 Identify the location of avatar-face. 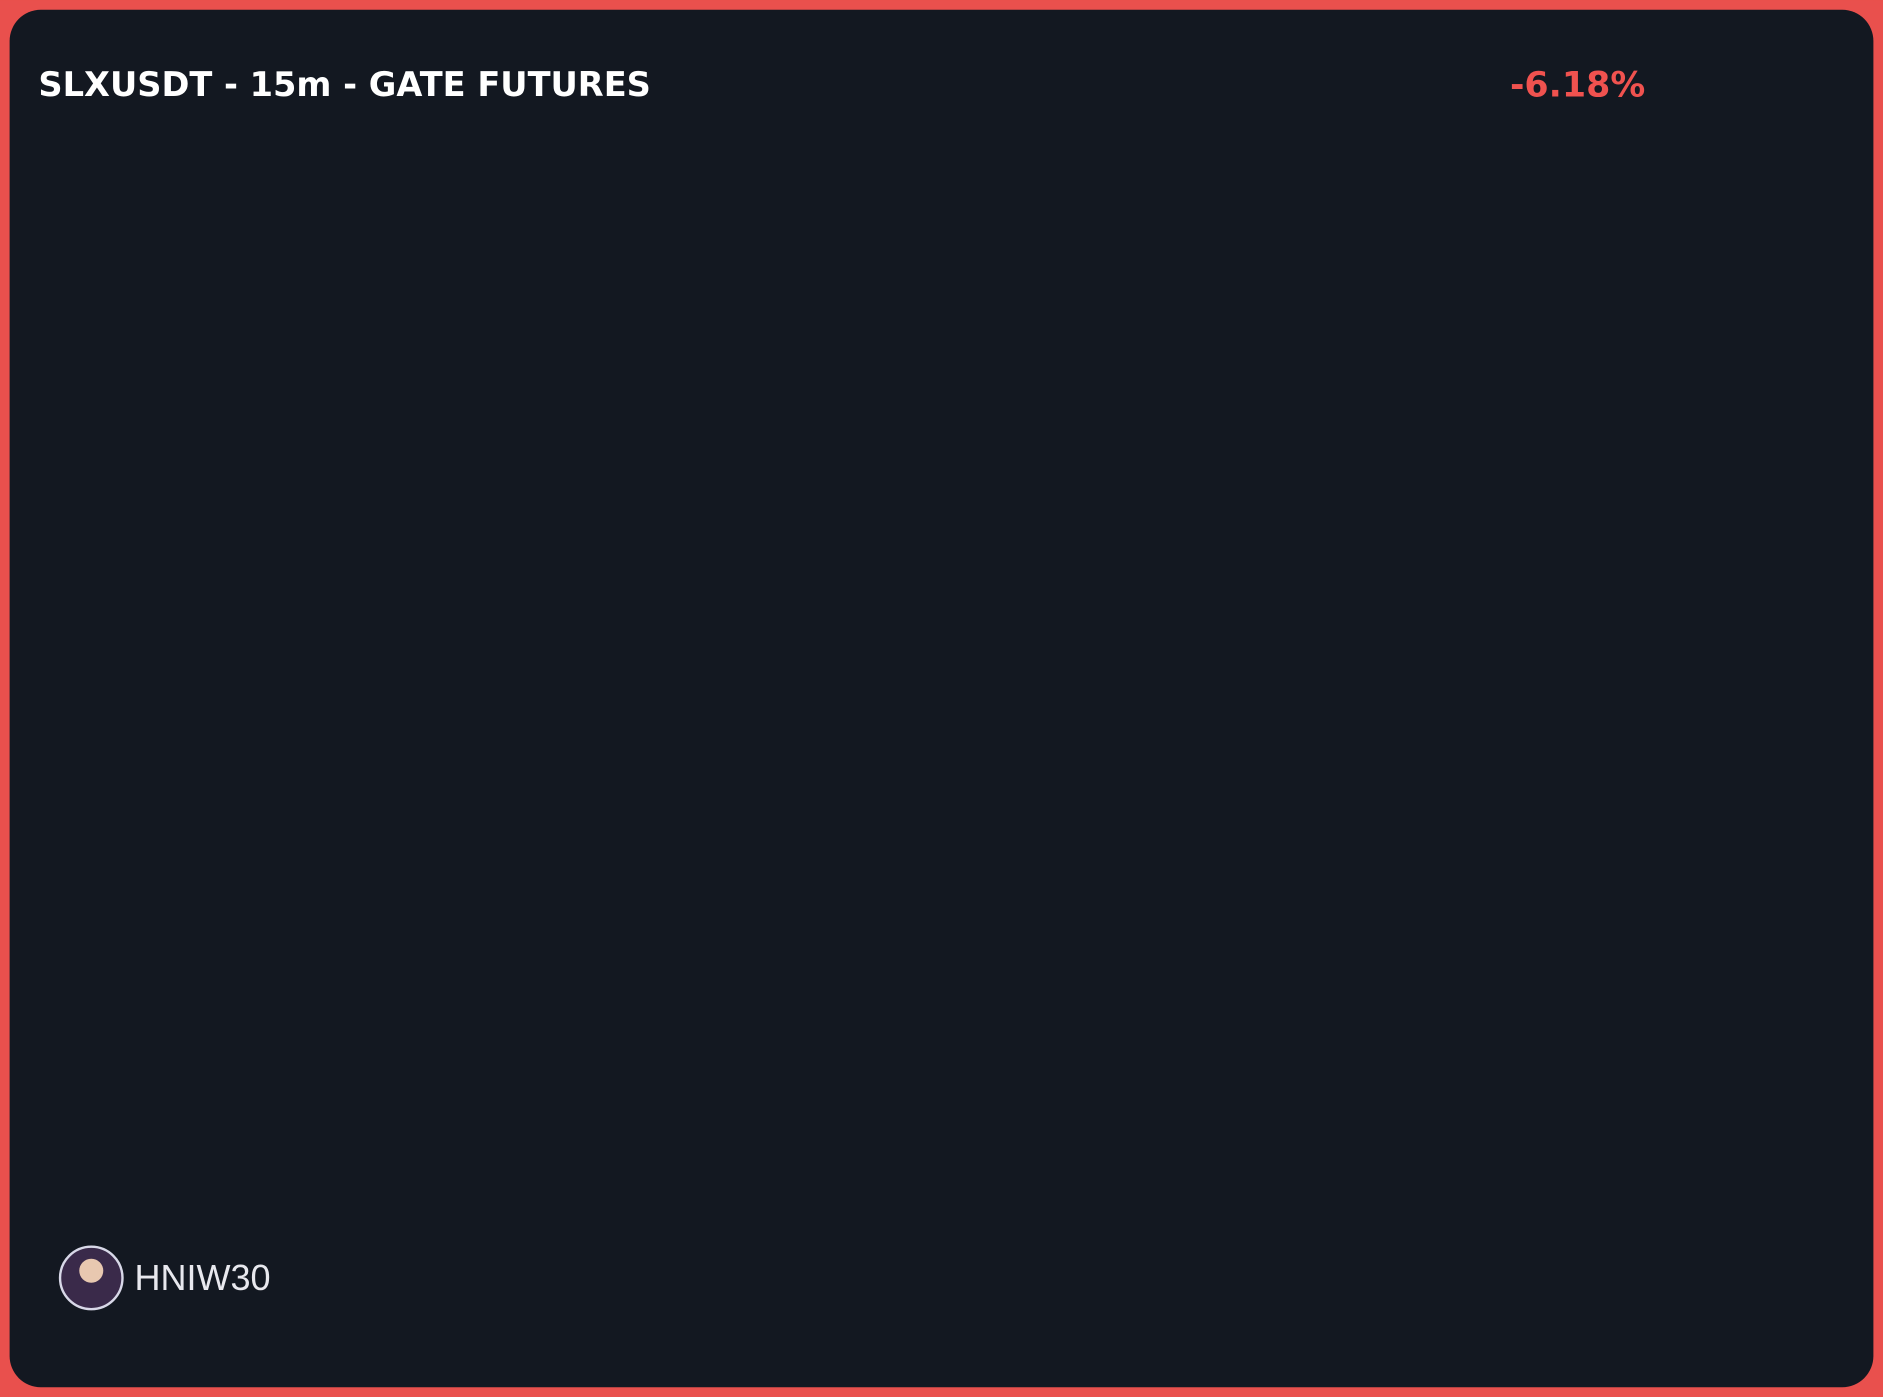
(91, 1270).